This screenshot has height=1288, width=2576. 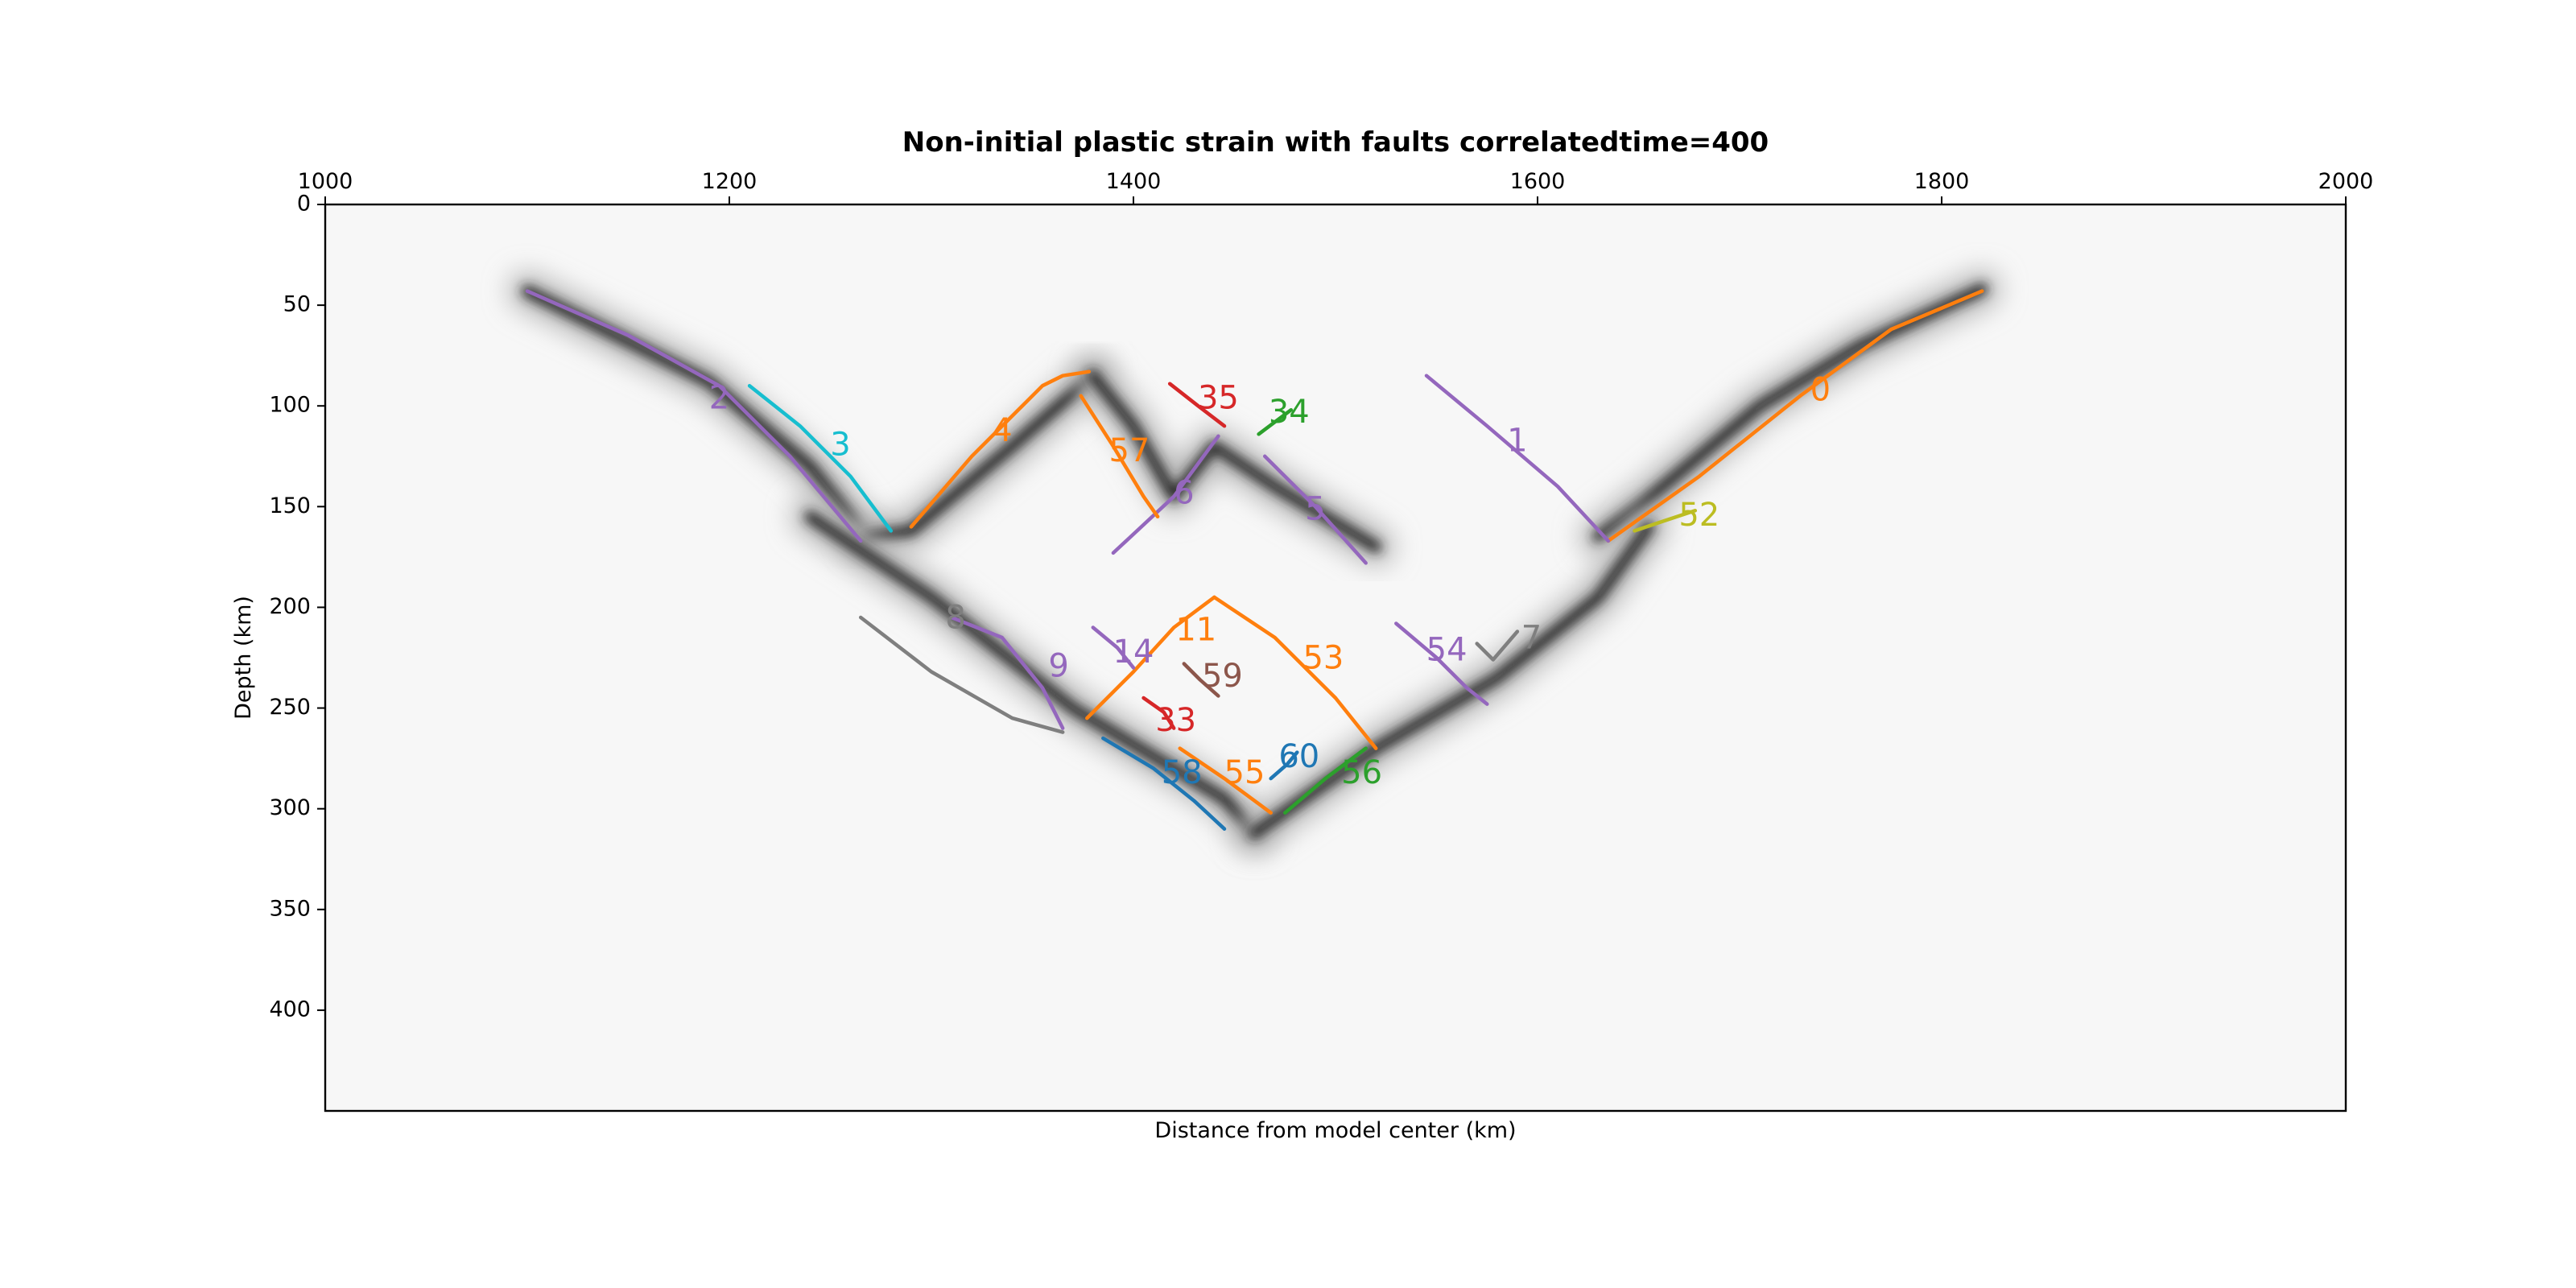 I want to click on fault-label-2: 2, so click(x=719, y=398).